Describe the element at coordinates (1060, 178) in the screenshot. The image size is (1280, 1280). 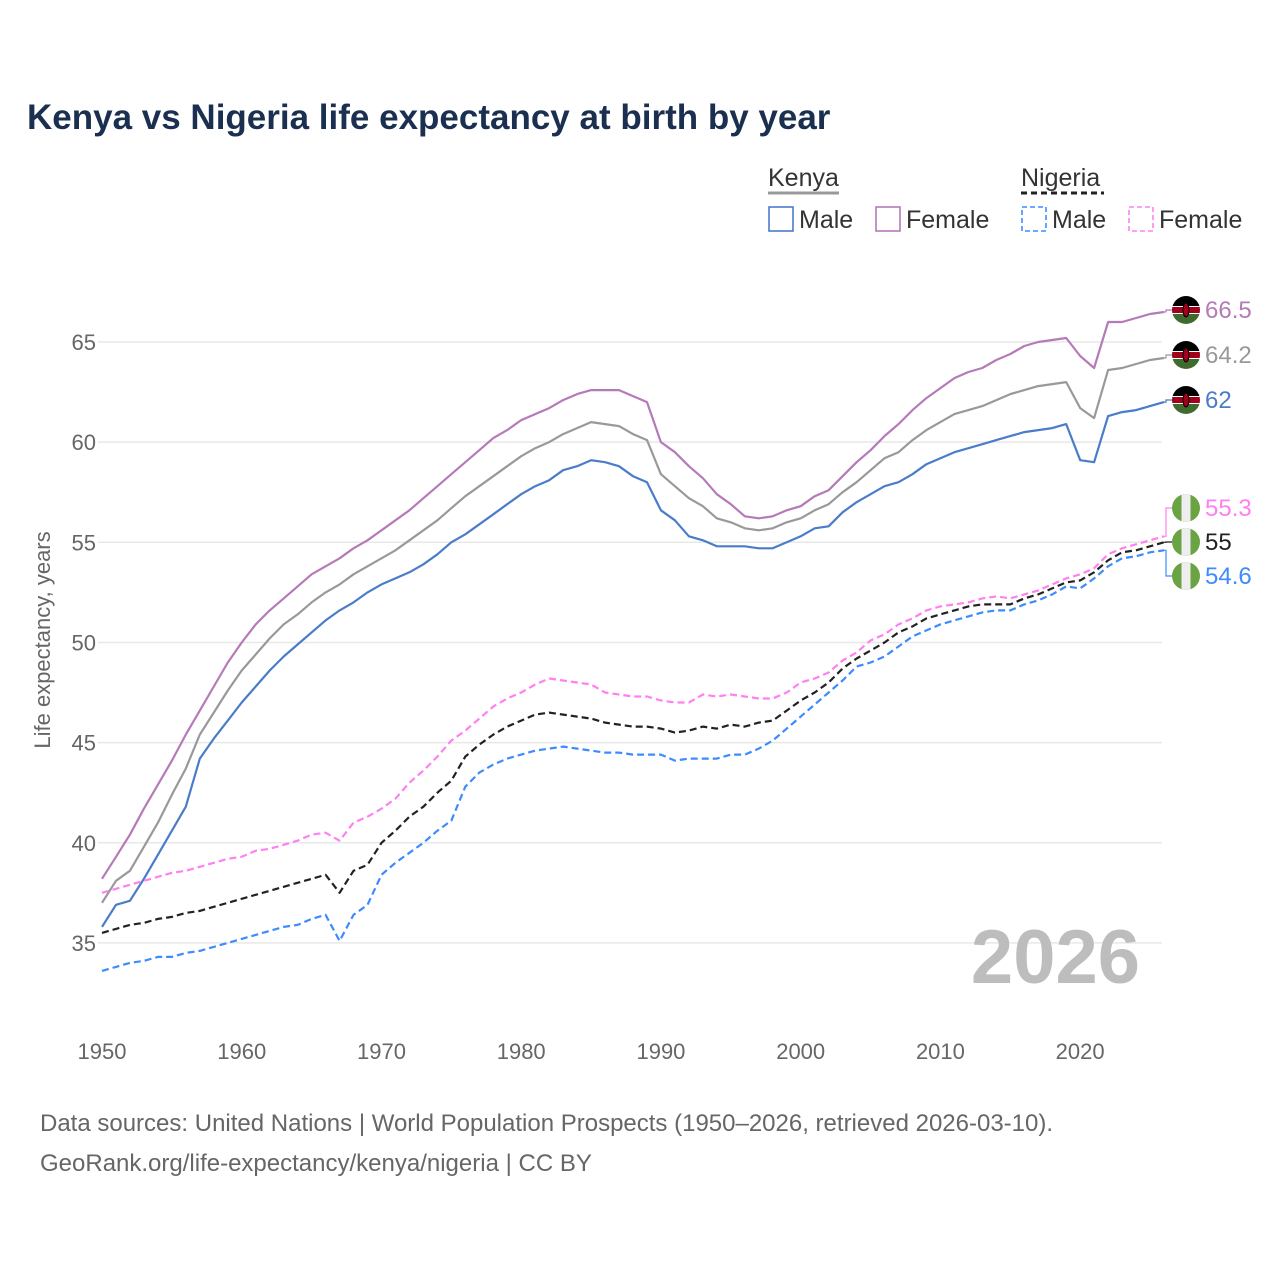
I see `legend-nigeria-title: Nigeria` at that location.